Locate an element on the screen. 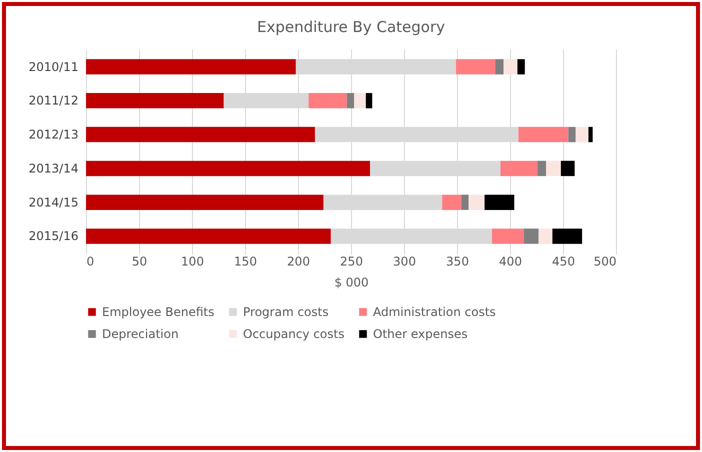 Image resolution: width=702 pixels, height=452 pixels. legend-label: Other expenses is located at coordinates (420, 334).